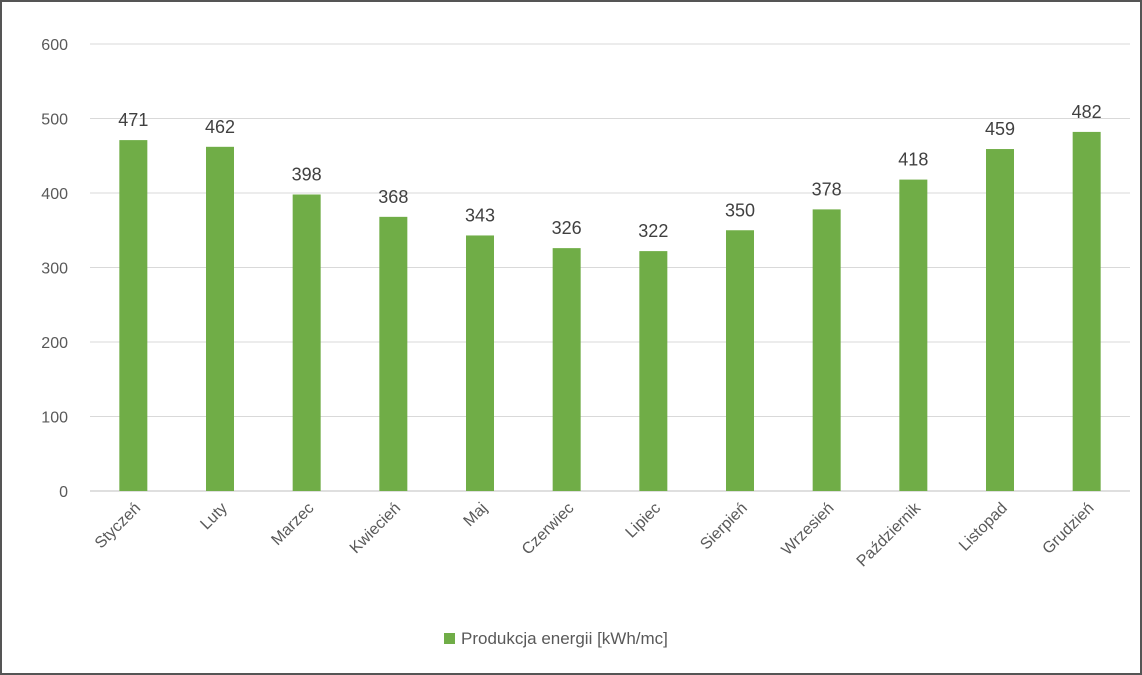 The width and height of the screenshot is (1142, 675). Describe the element at coordinates (54, 120) in the screenshot. I see `y-tick-label: 500` at that location.